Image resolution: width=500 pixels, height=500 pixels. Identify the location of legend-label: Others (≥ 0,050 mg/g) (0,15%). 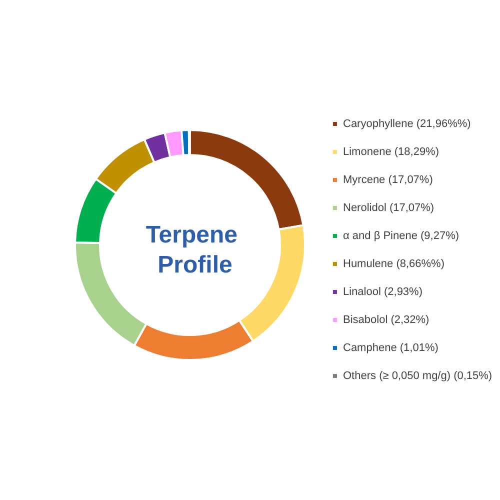
(417, 376).